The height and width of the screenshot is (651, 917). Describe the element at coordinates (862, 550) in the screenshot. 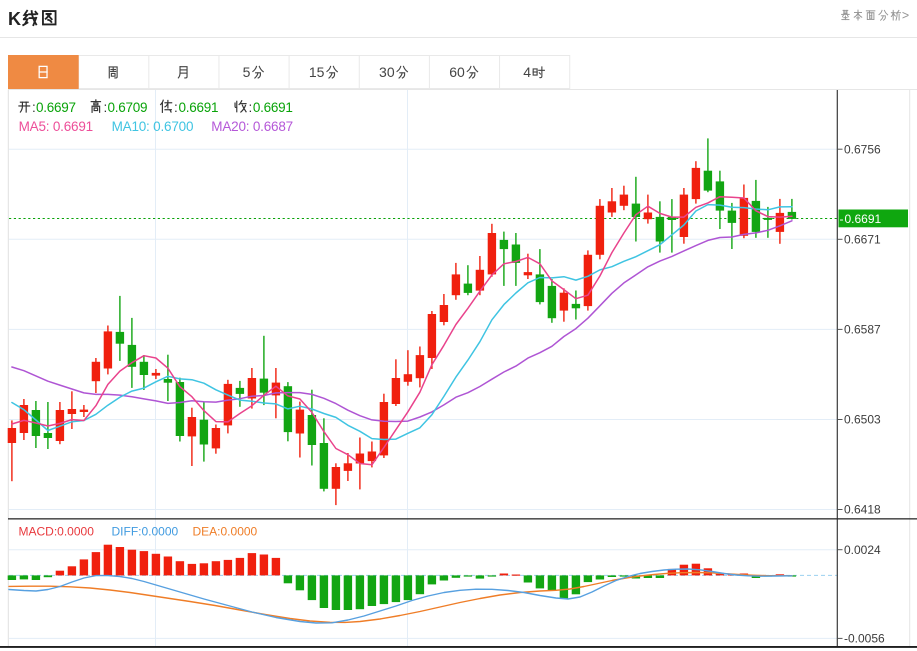

I see `svg-text: 0.0024` at that location.